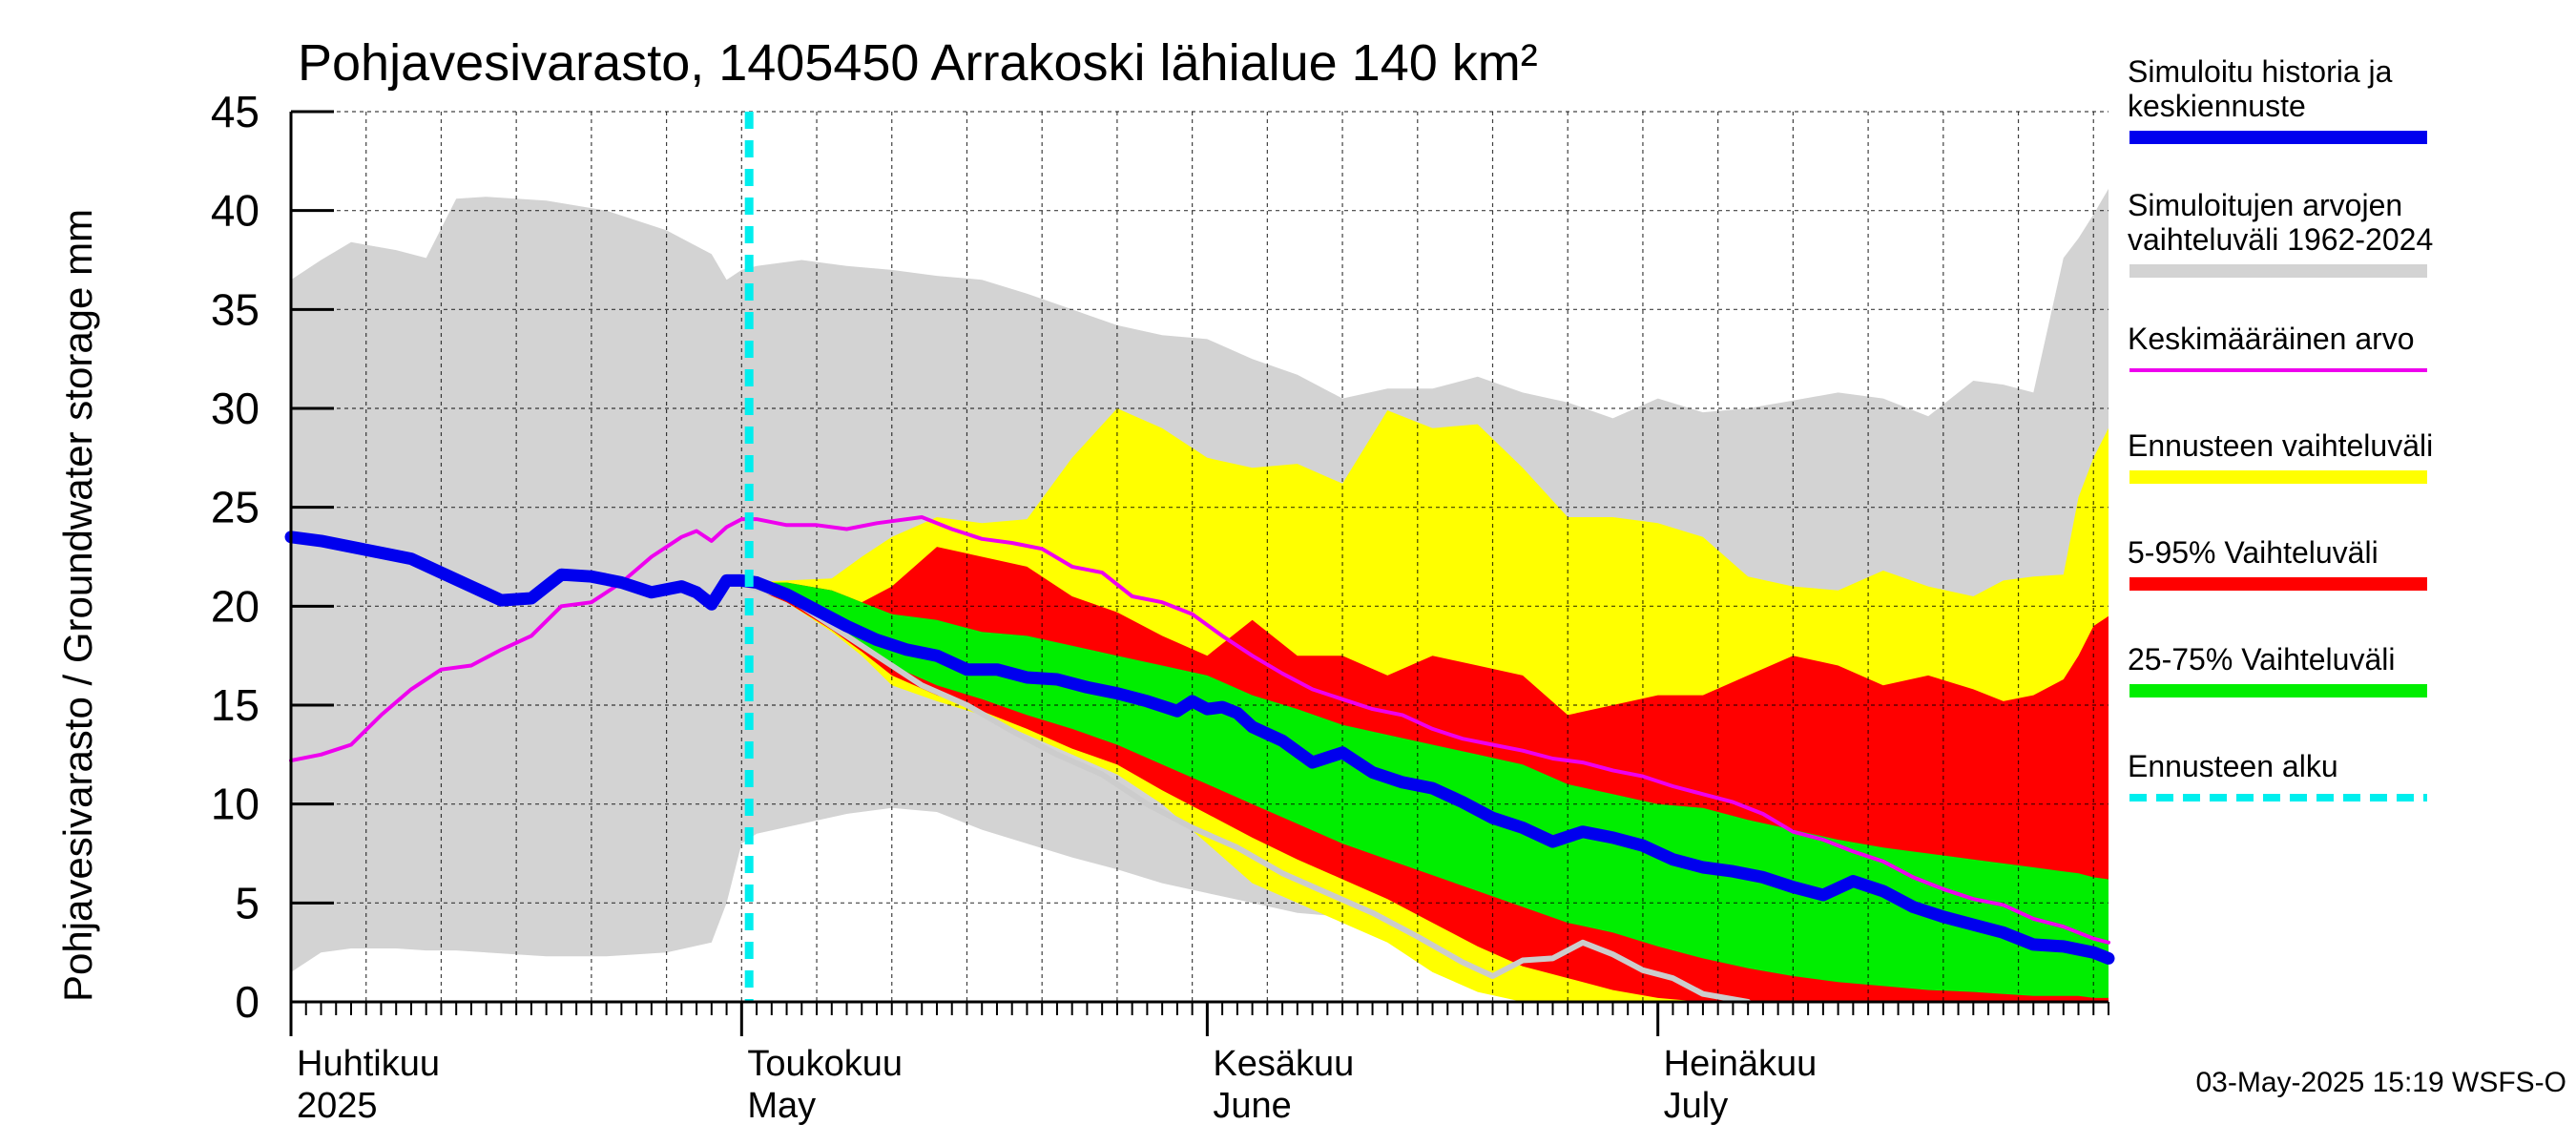  Describe the element at coordinates (235, 606) in the screenshot. I see `y-tick-label: 20` at that location.